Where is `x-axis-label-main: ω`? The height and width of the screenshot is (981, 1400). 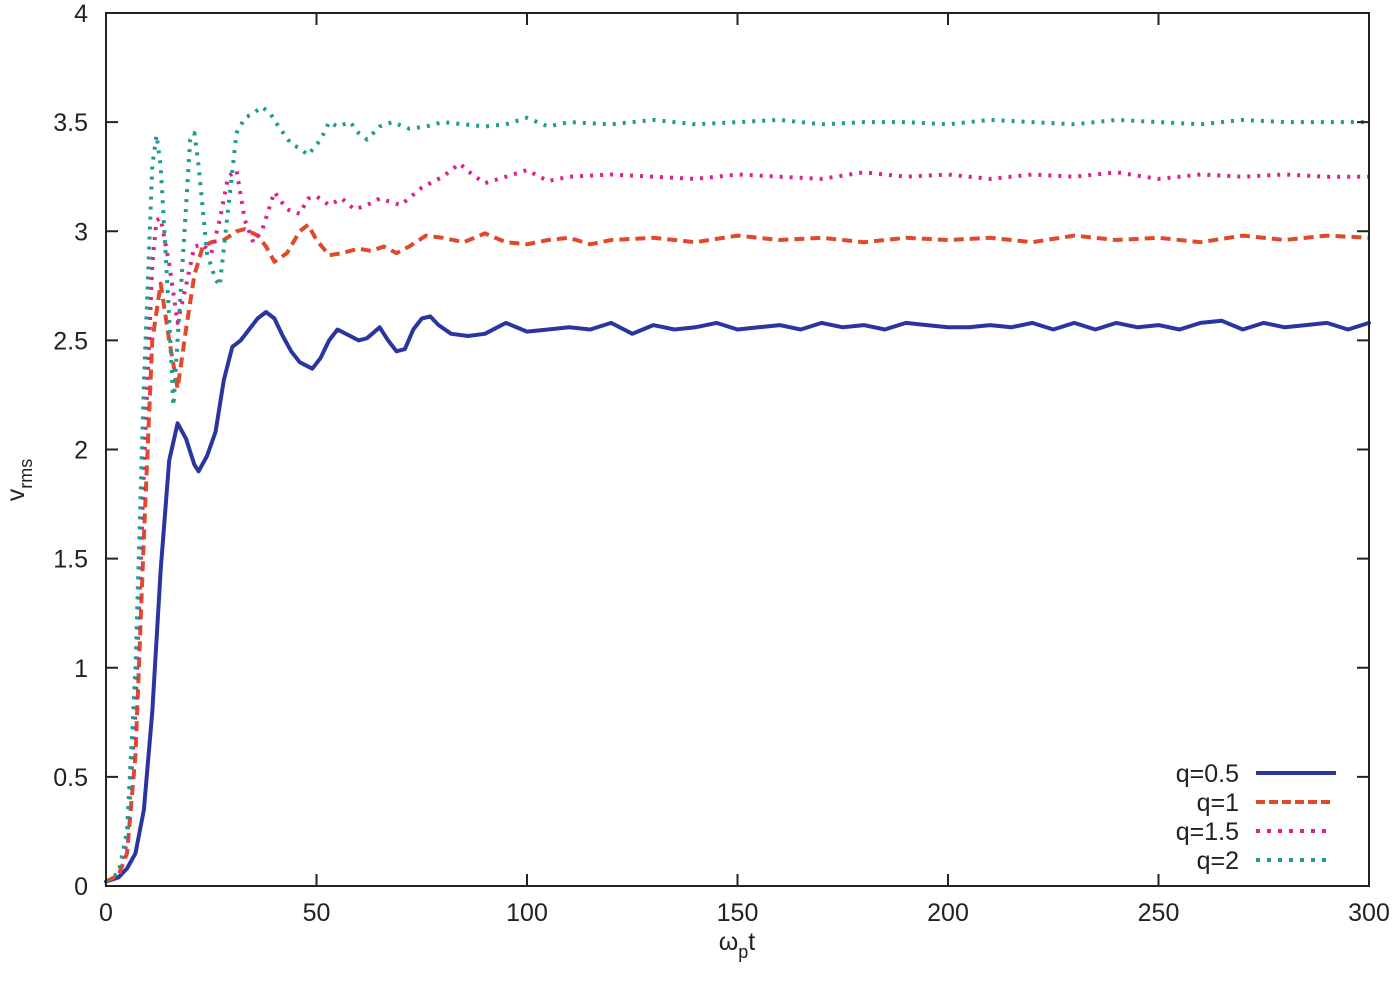 x-axis-label-main: ω is located at coordinates (729, 942).